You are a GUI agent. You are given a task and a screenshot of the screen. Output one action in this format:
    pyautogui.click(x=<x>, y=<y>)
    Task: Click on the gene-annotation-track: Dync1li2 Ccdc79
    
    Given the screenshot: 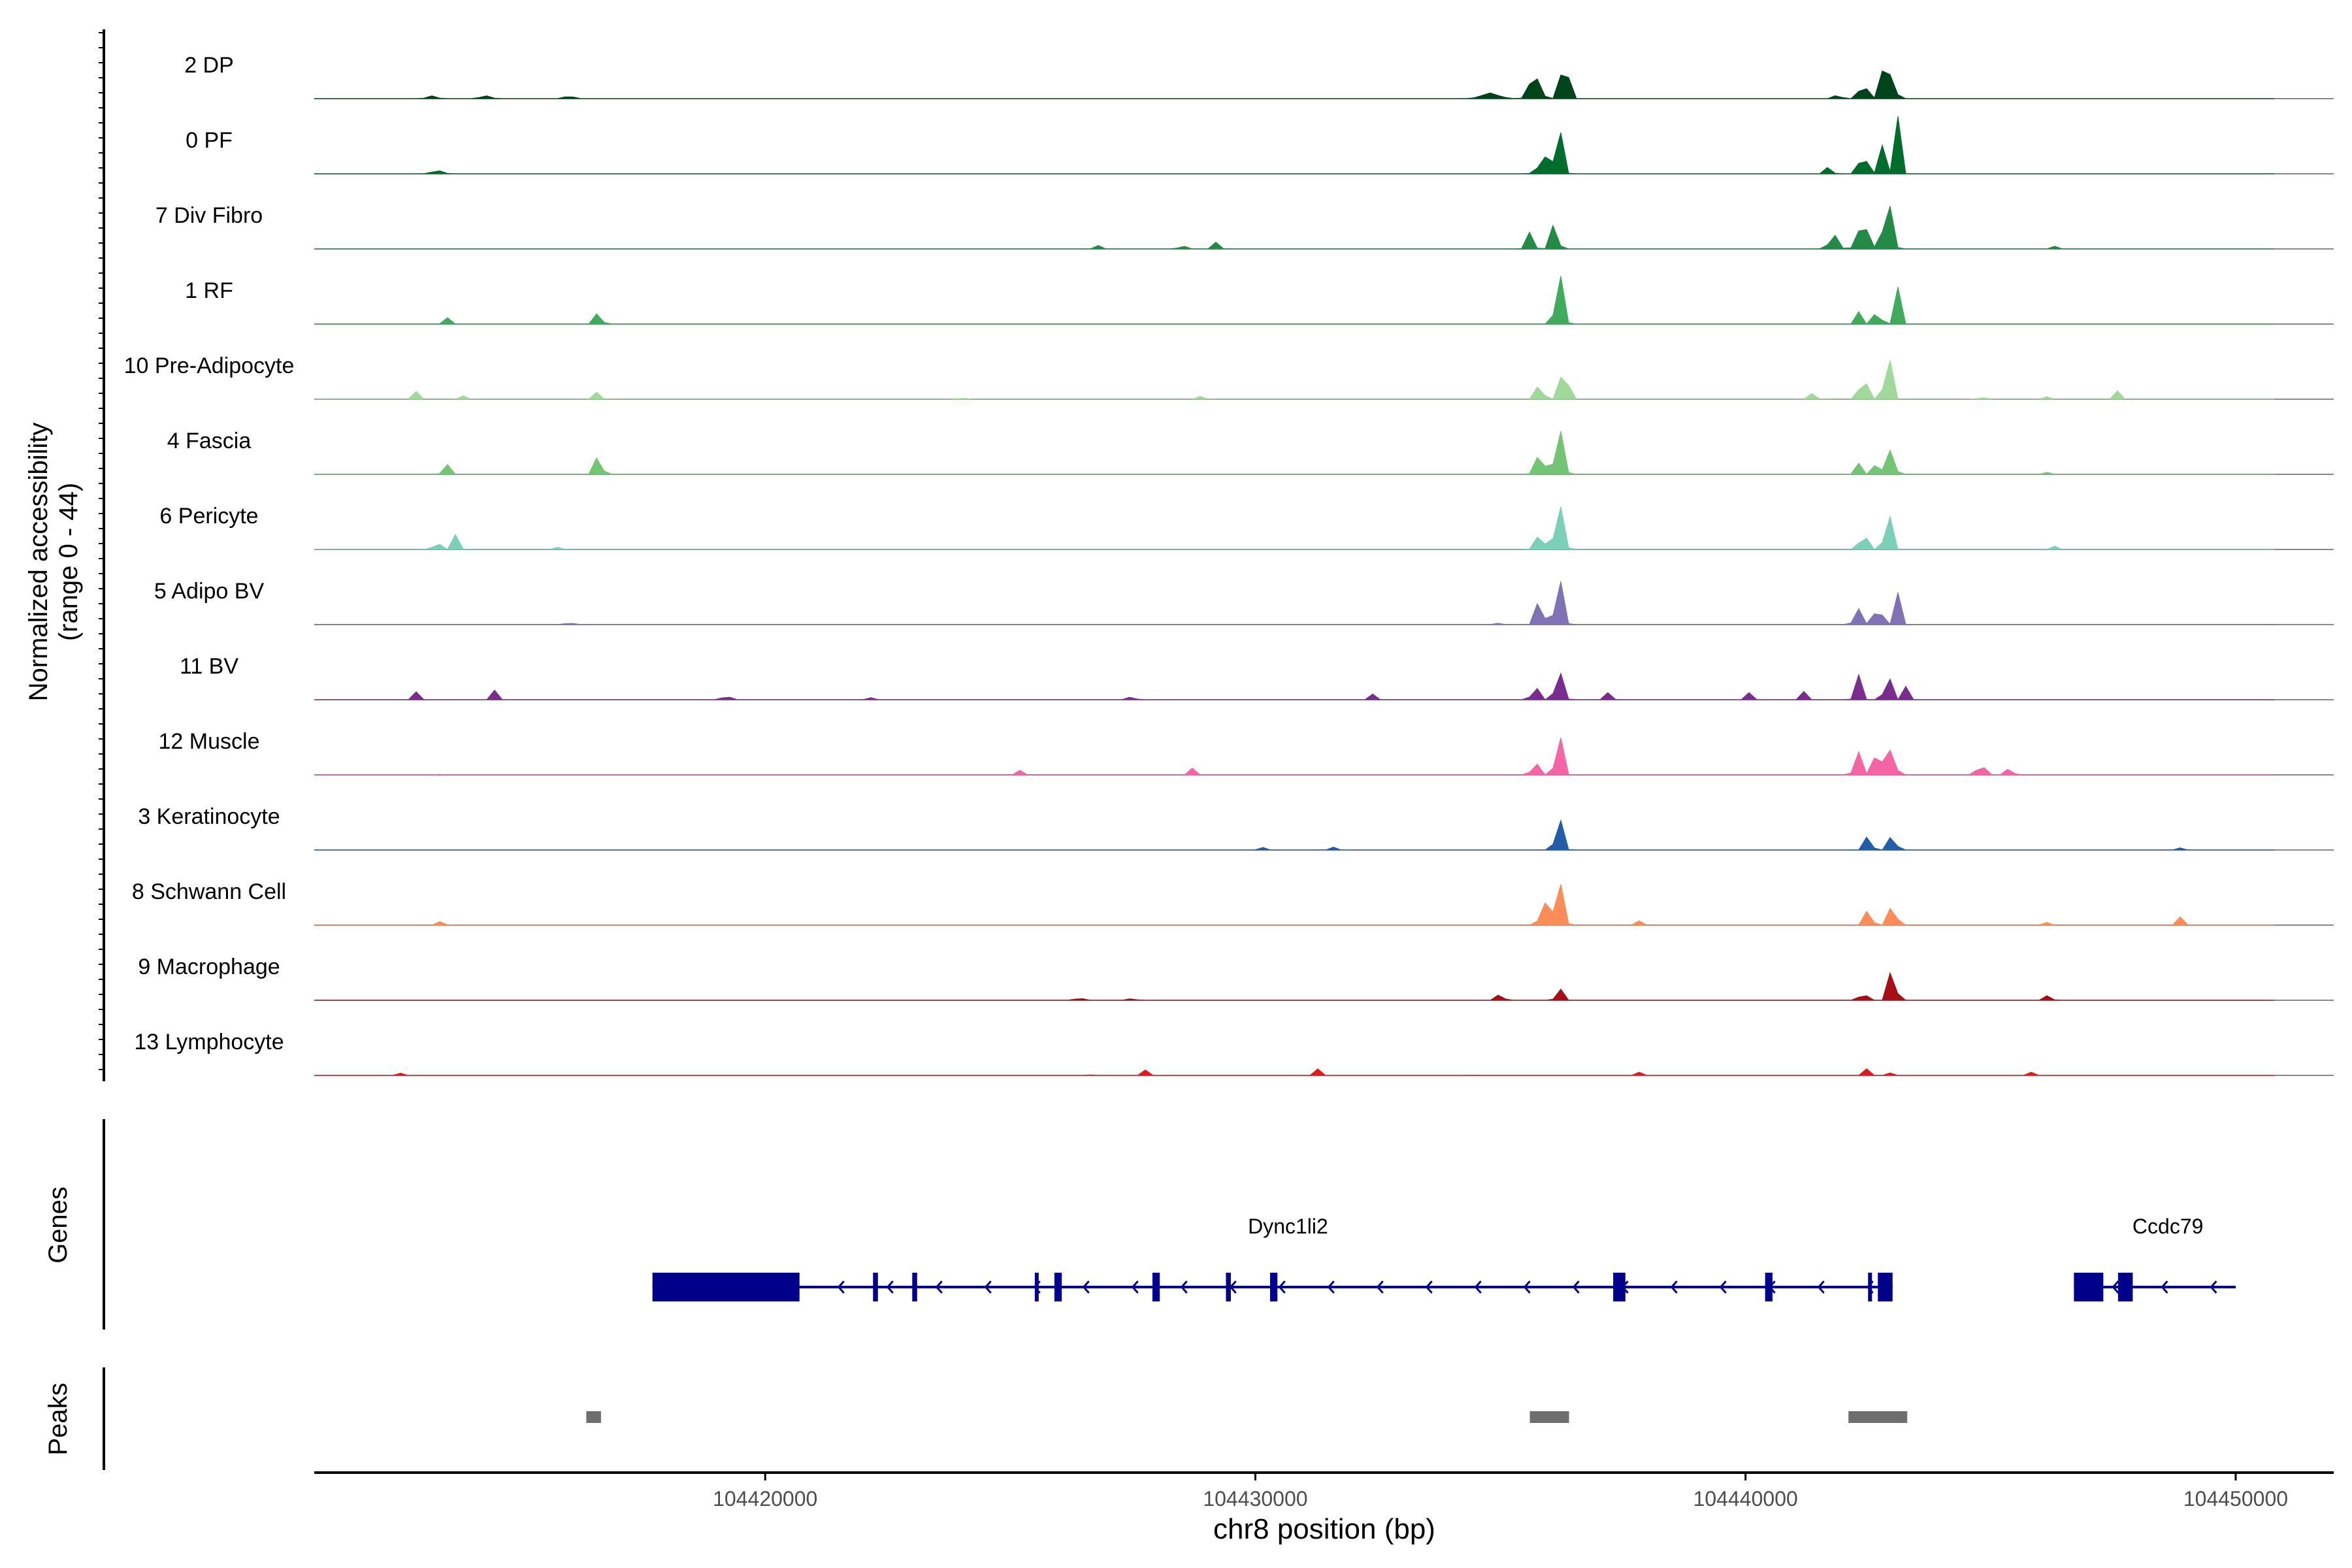 What is the action you would take?
    pyautogui.click(x=1444, y=1258)
    